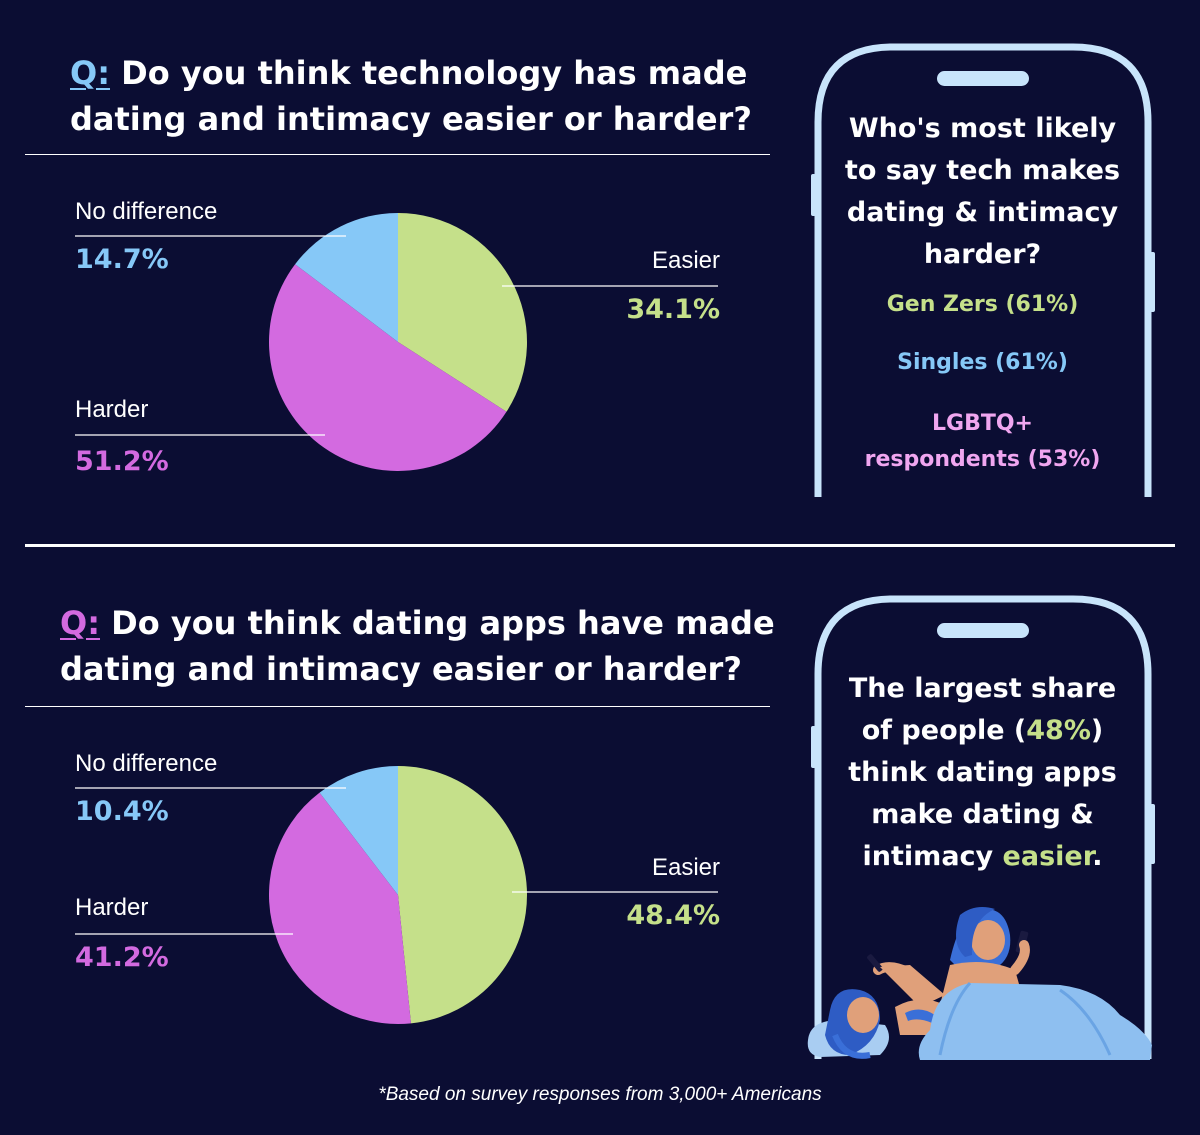 This screenshot has height=1135, width=1200. Describe the element at coordinates (982, 362) in the screenshot. I see `callout-1-item-singles: Singles (61%)` at that location.